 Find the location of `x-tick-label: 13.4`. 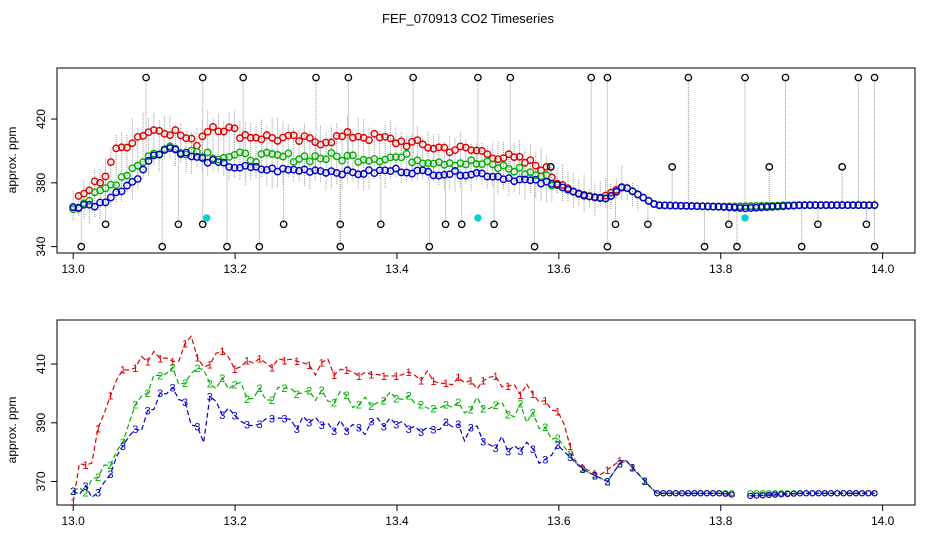

x-tick-label: 13.4 is located at coordinates (397, 269).